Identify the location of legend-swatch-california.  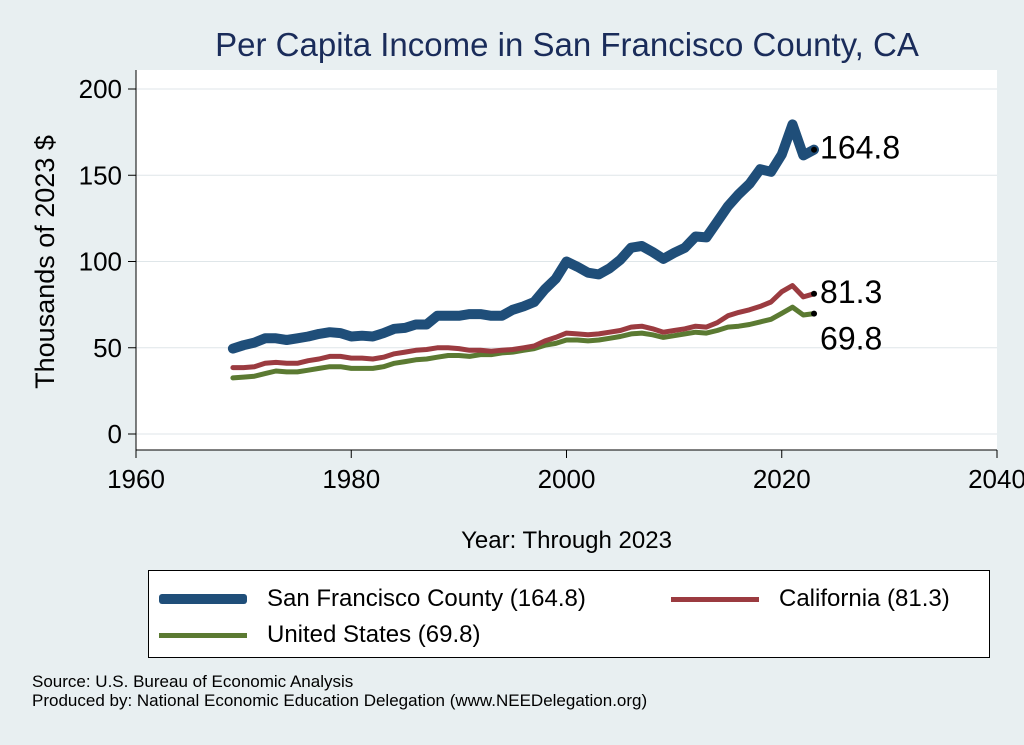
(715, 599).